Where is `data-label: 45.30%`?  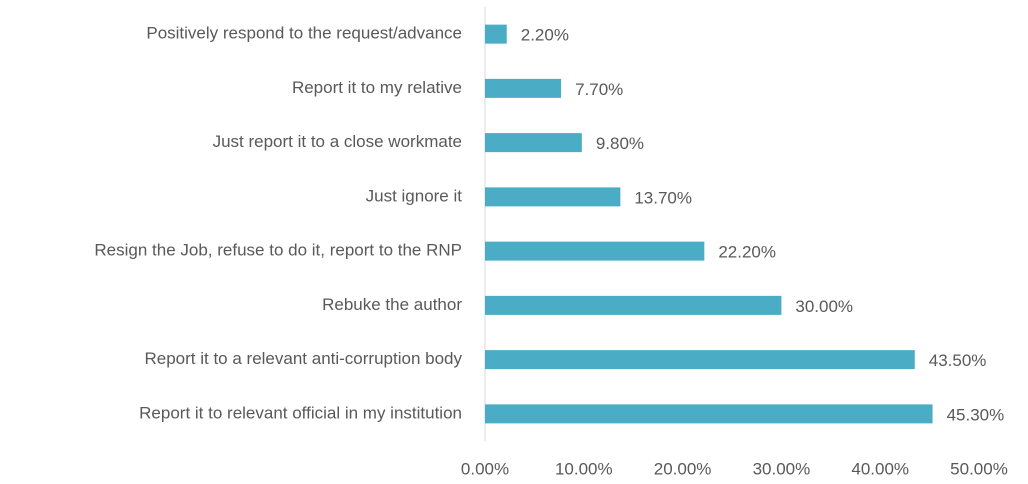 data-label: 45.30% is located at coordinates (976, 414).